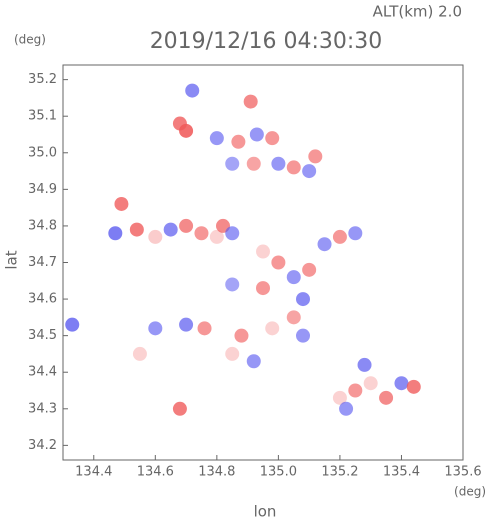  Describe the element at coordinates (216, 472) in the screenshot. I see `x-tick-label: 134.8` at that location.